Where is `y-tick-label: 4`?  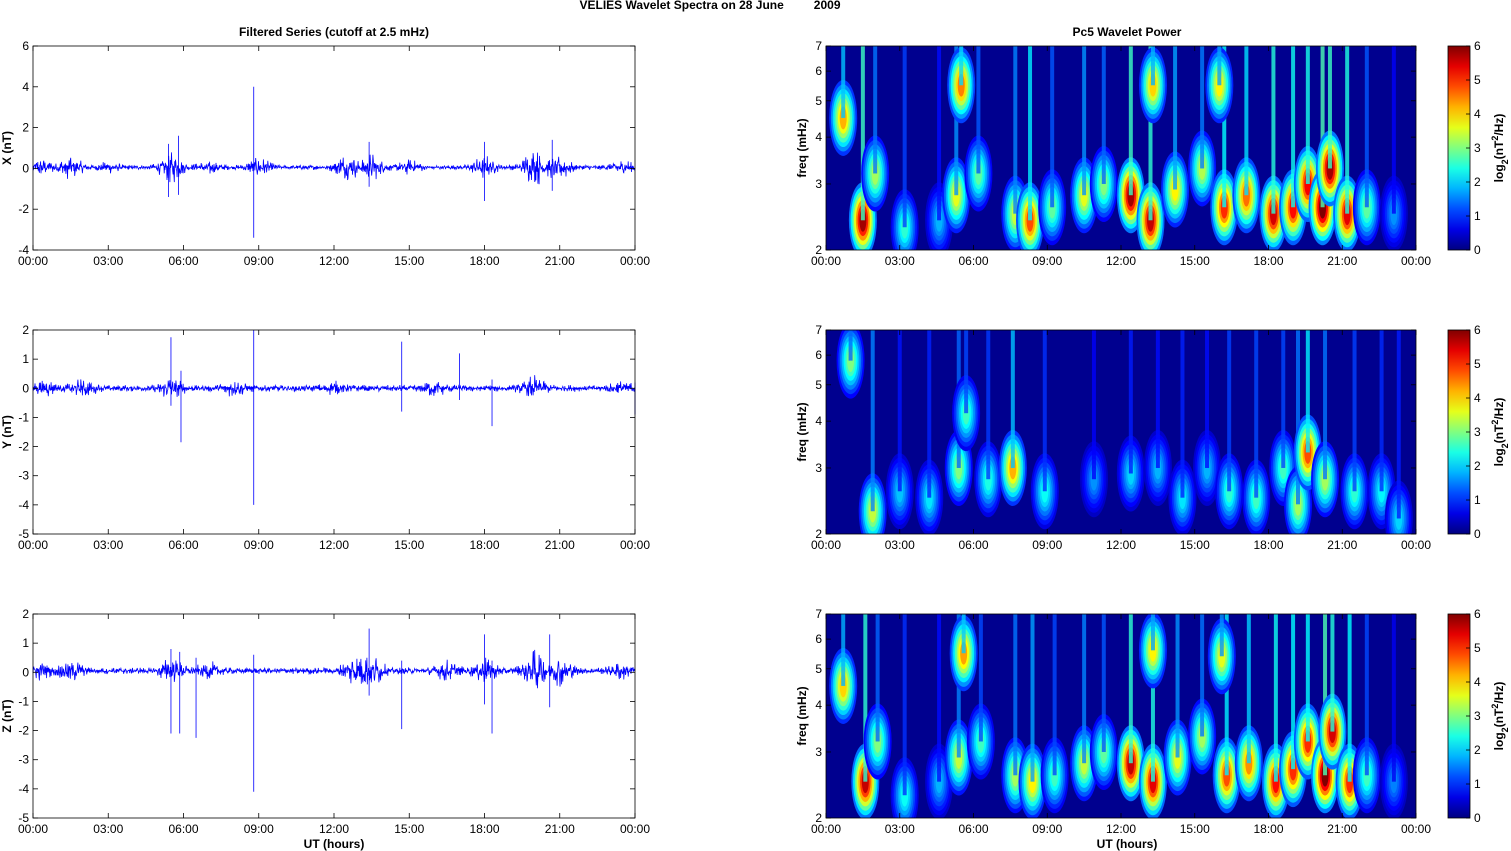
y-tick-label: 4 is located at coordinates (818, 421).